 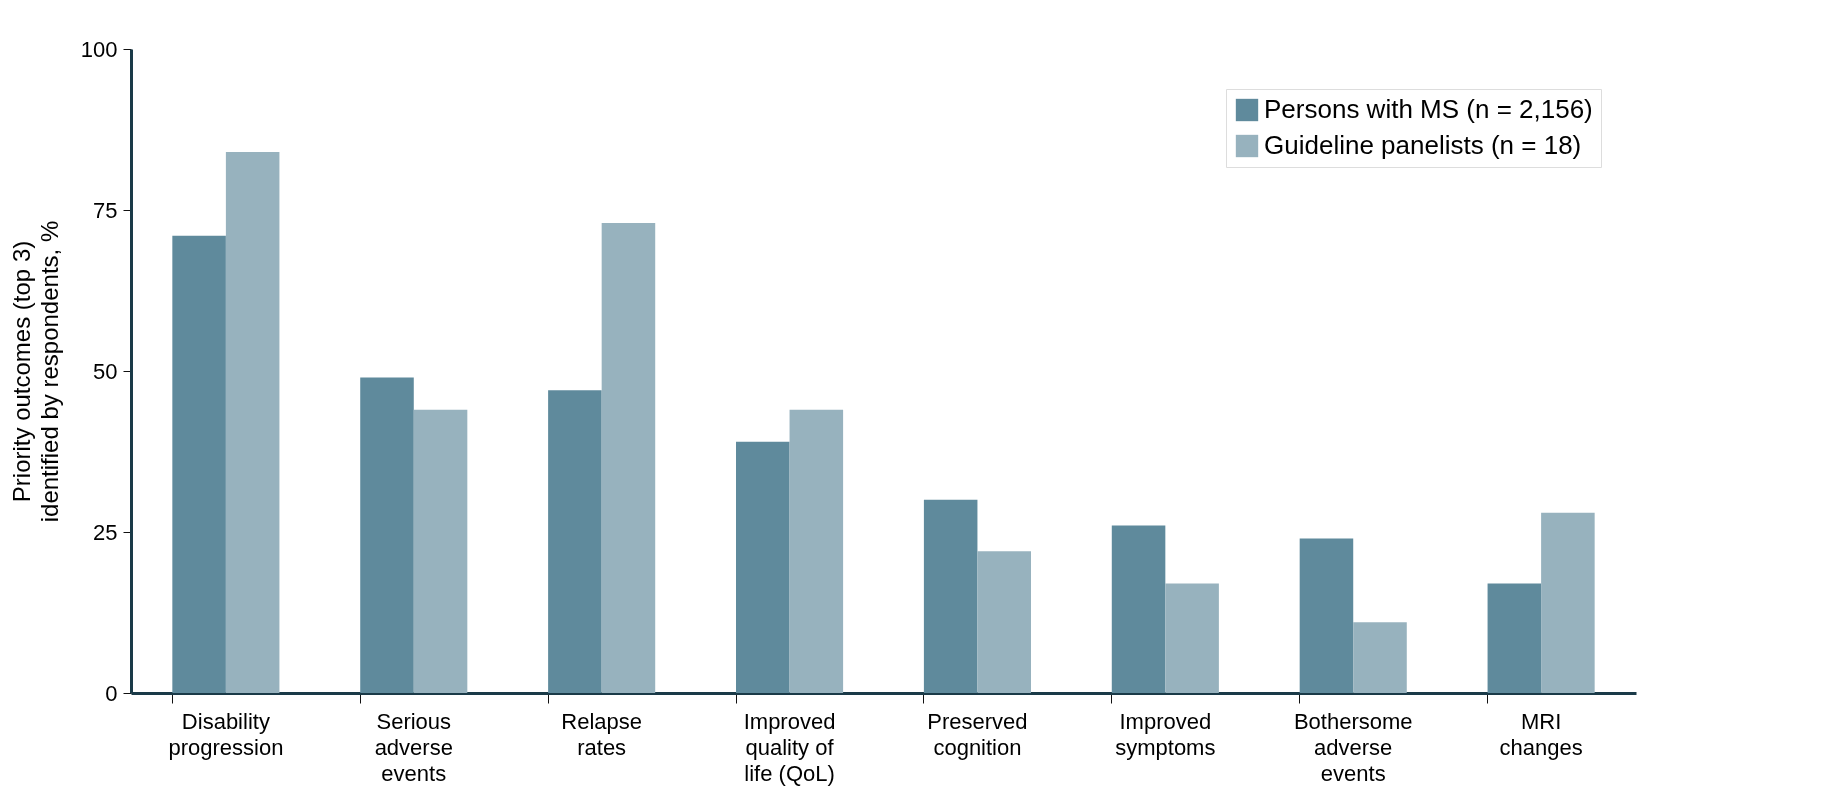 What do you see at coordinates (105, 210) in the screenshot?
I see `y-tick-label: 75` at bounding box center [105, 210].